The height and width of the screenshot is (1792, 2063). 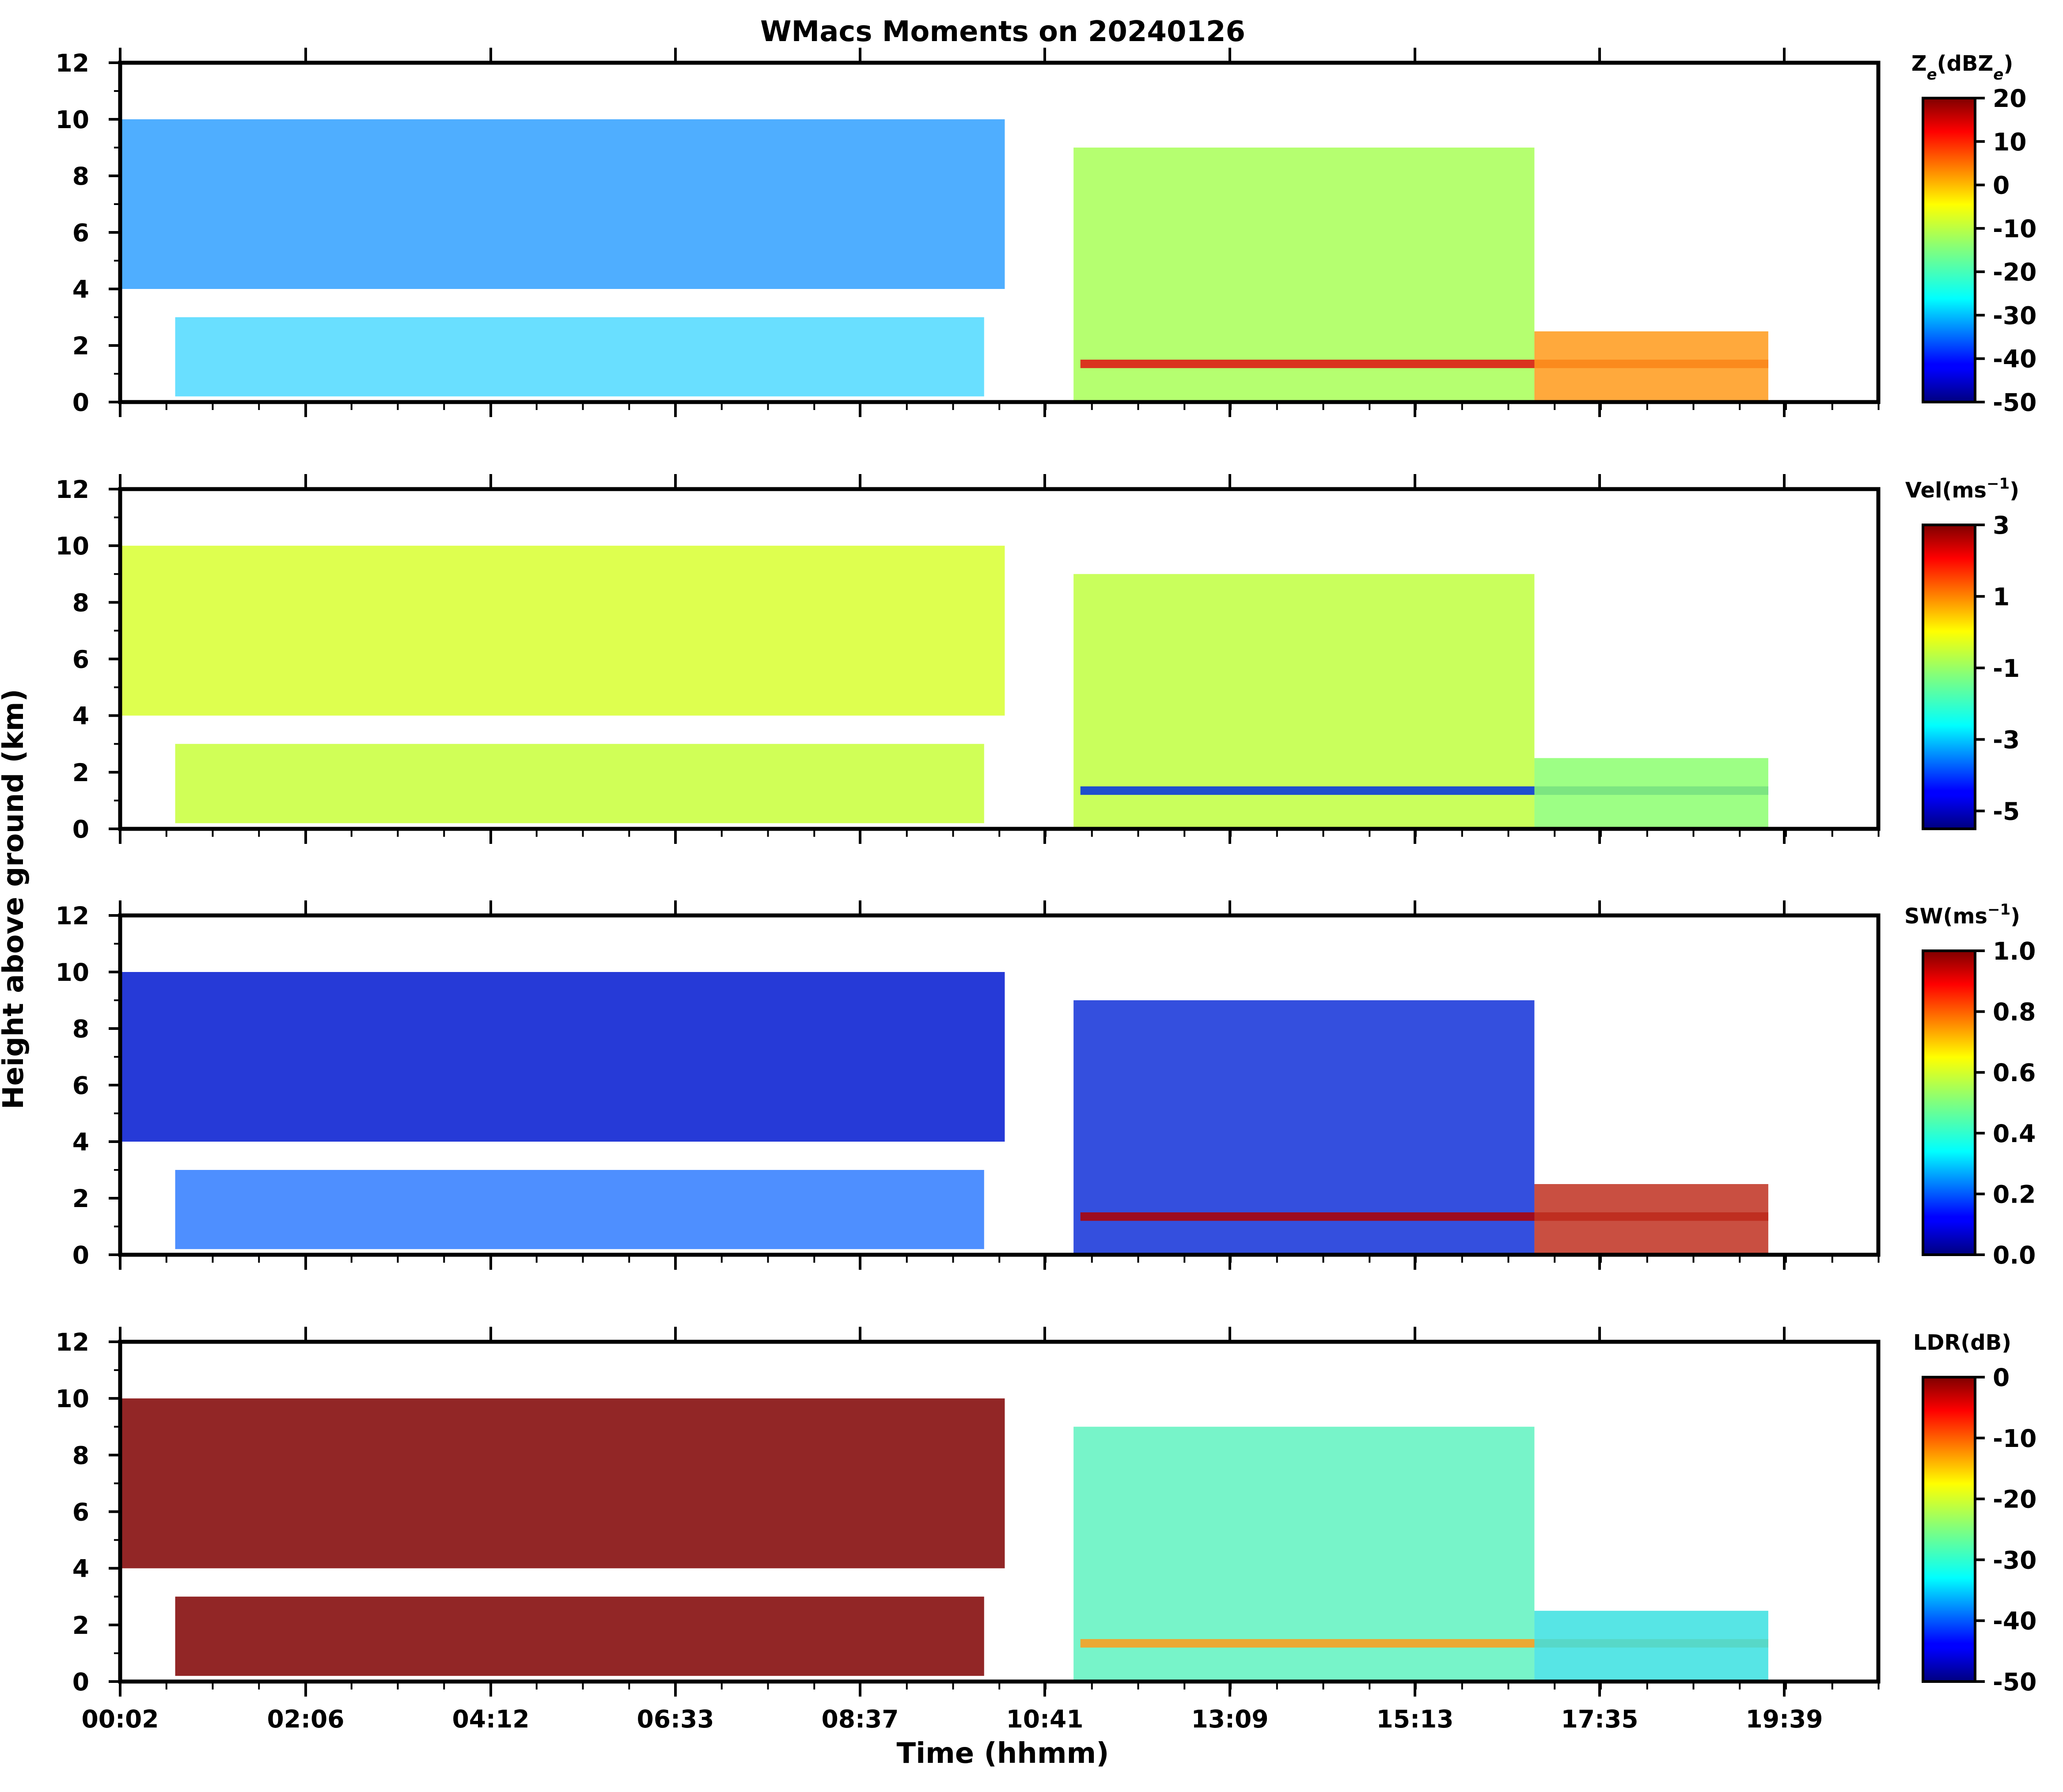 I want to click on y-axis-label: Height above ground (km), so click(x=15, y=899).